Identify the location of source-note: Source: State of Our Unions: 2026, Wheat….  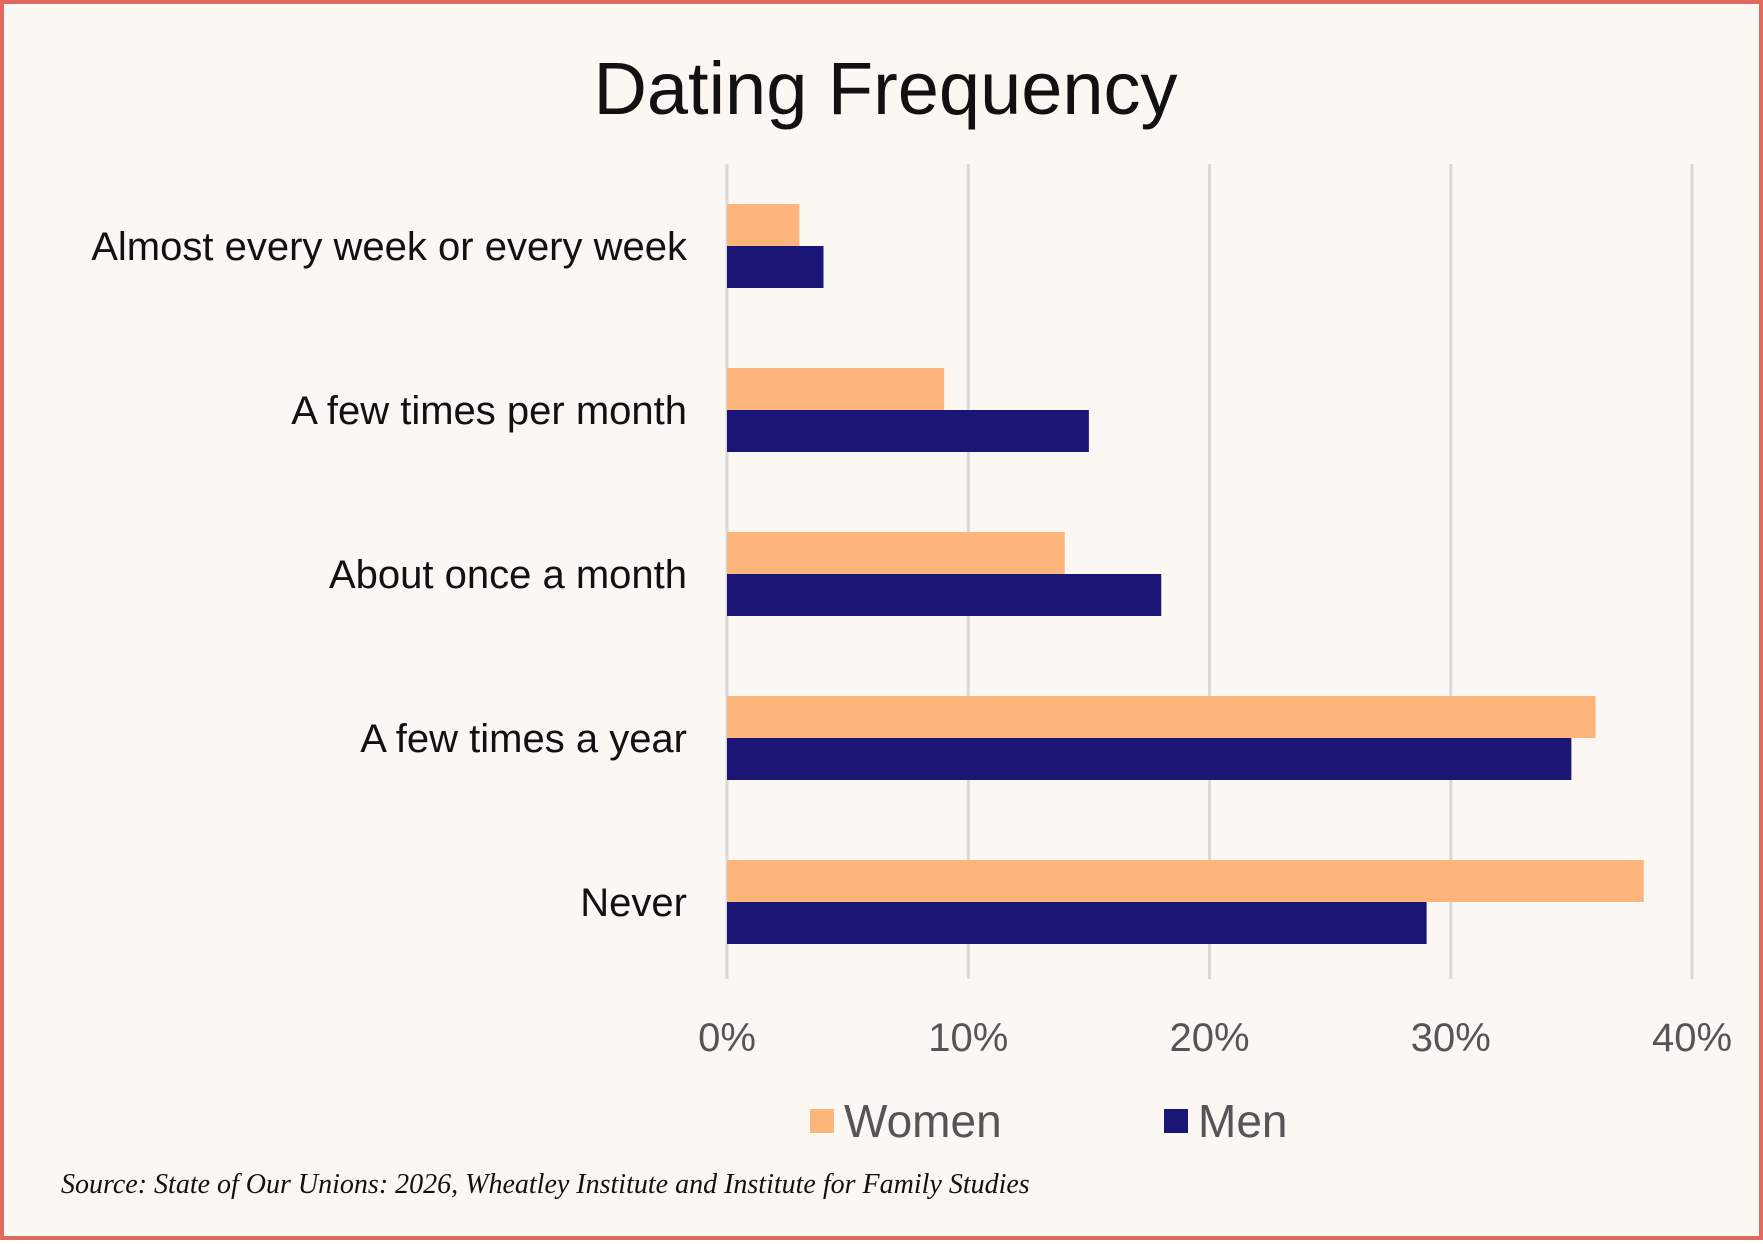
(545, 1184).